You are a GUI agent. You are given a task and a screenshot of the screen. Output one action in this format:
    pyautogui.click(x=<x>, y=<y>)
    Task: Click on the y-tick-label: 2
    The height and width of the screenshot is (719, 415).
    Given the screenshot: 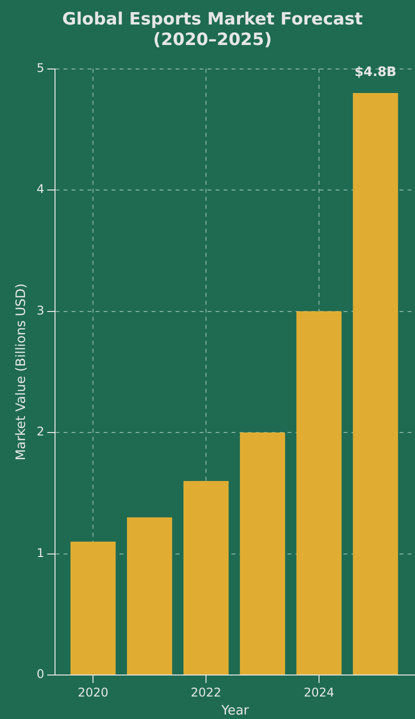 What is the action you would take?
    pyautogui.click(x=40, y=431)
    